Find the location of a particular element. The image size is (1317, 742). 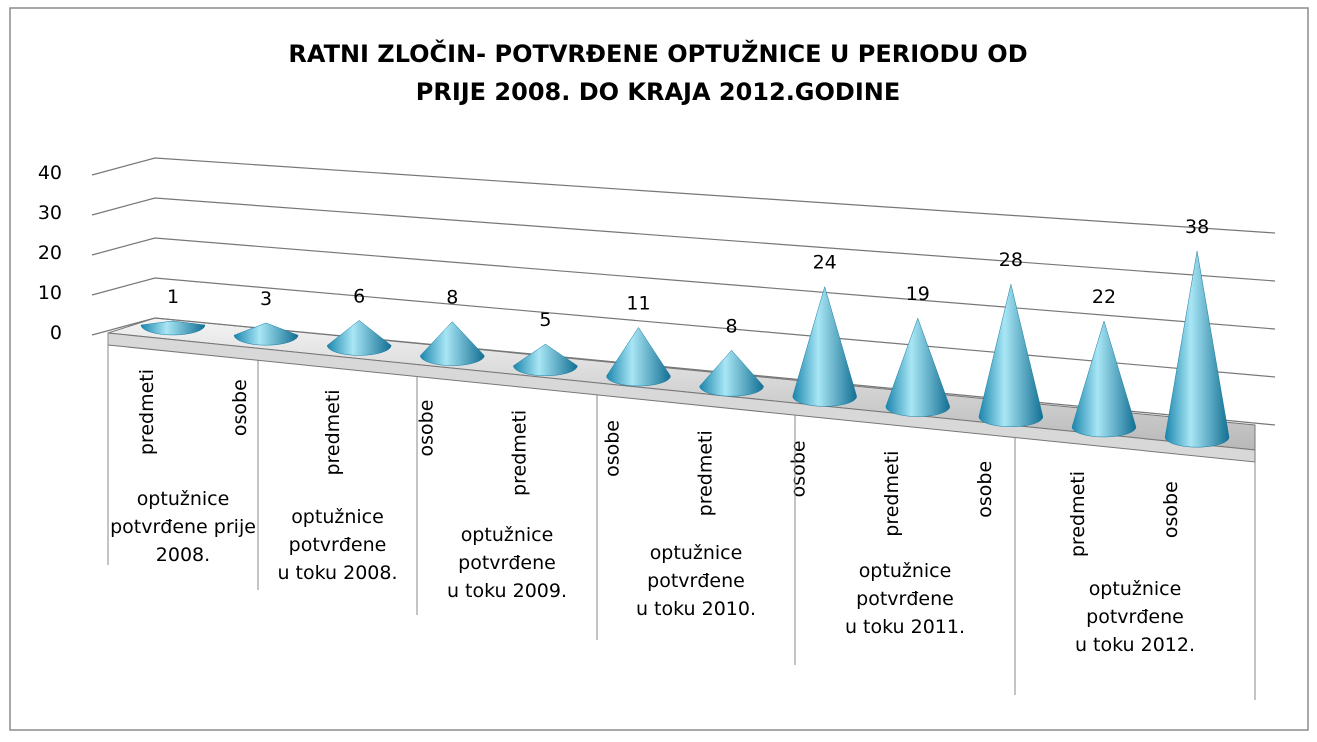

value-label: 1 is located at coordinates (173, 297).